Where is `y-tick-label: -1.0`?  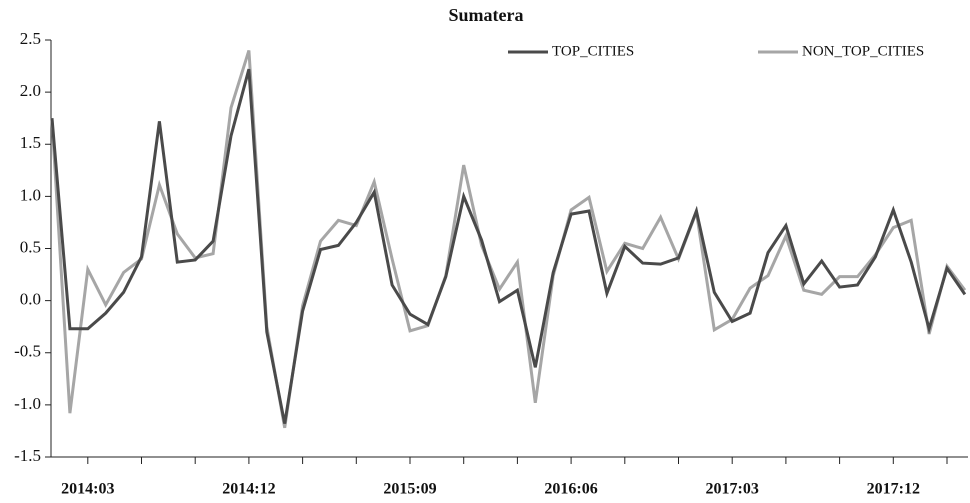 y-tick-label: -1.0 is located at coordinates (27, 403).